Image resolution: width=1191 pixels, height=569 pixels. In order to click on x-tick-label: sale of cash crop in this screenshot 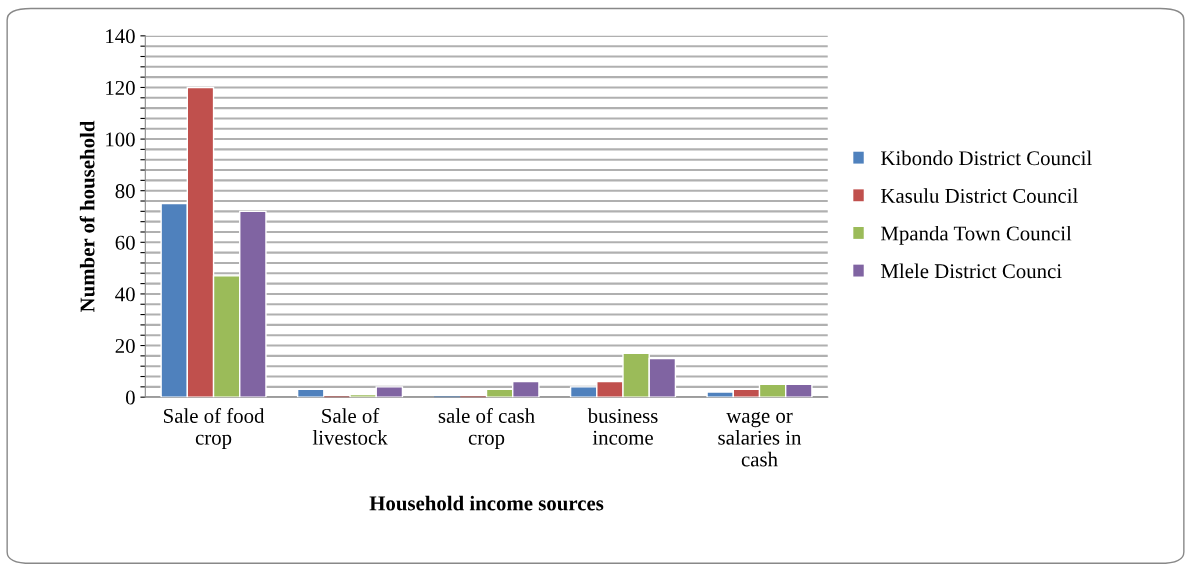, I will do `click(486, 428)`.